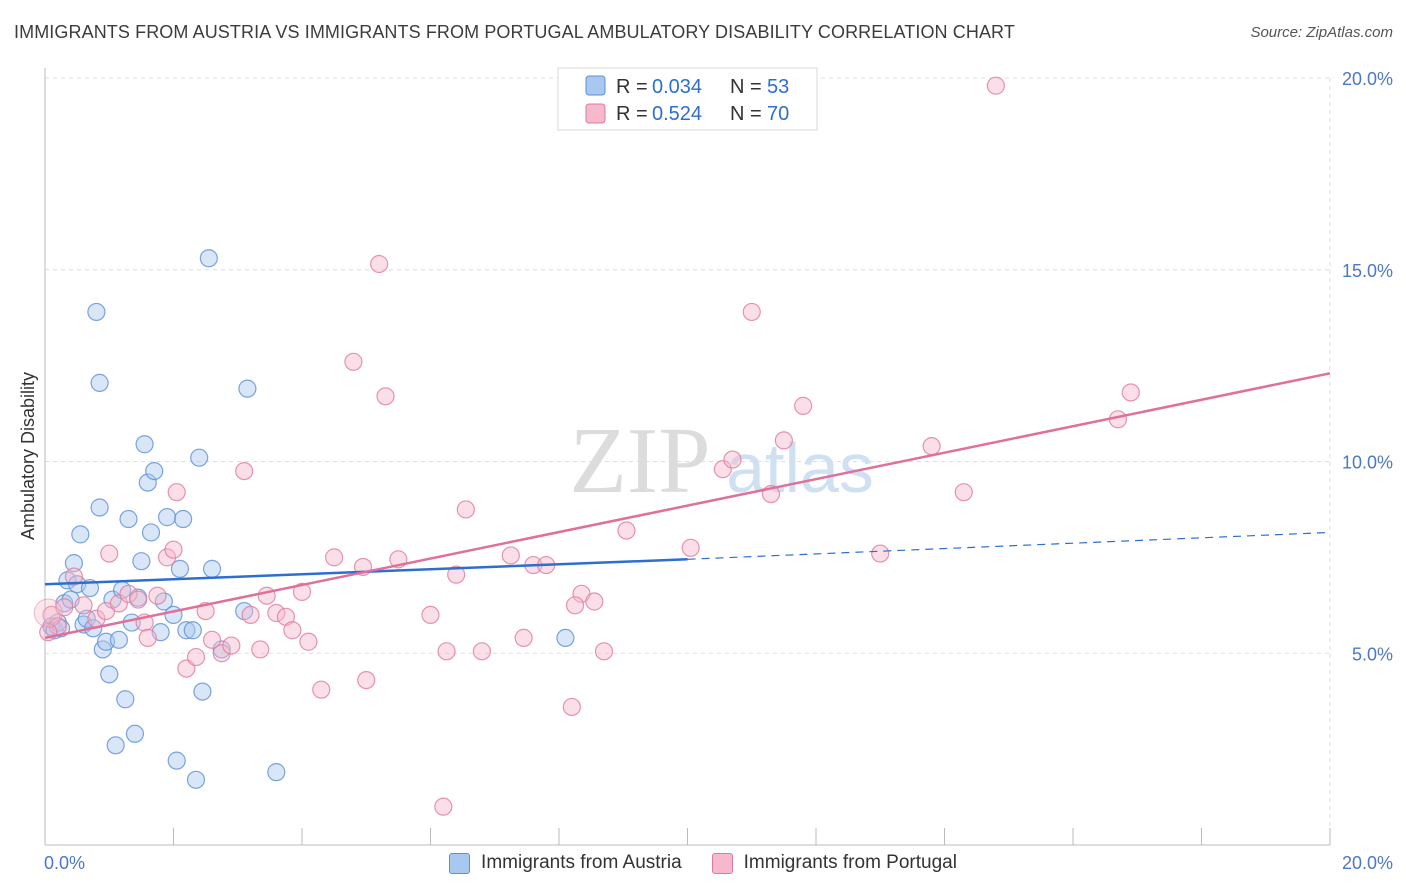 This screenshot has width=1406, height=892. What do you see at coordinates (595, 113) in the screenshot?
I see `legend-swatch-portugal` at bounding box center [595, 113].